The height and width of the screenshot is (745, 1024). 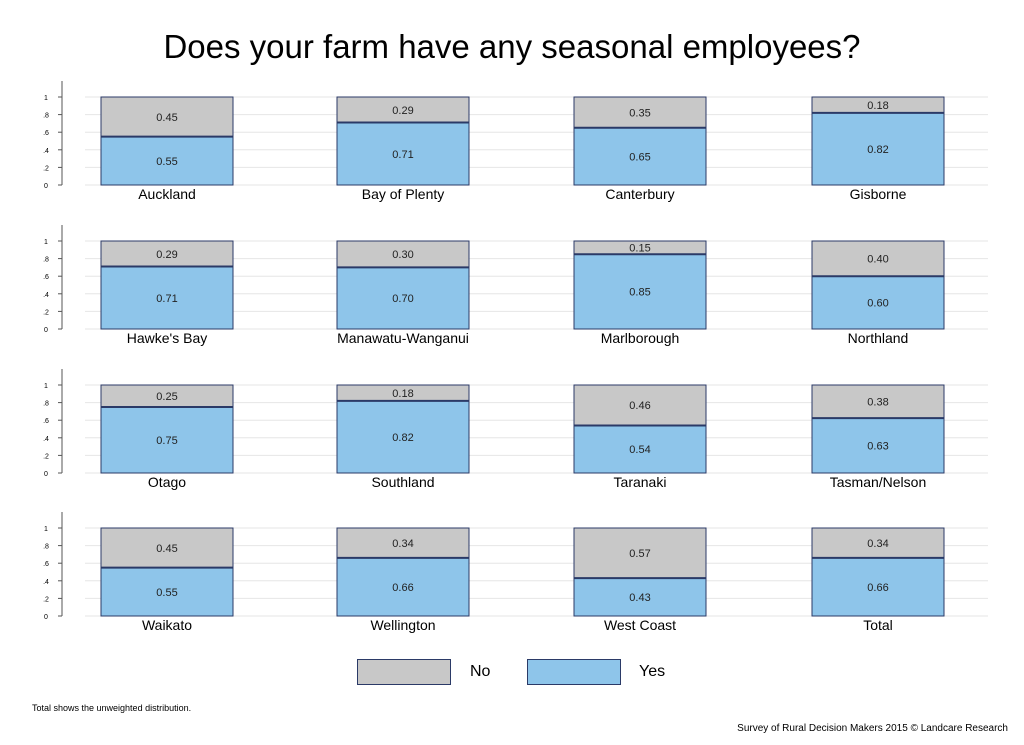 I want to click on data-label-yes: 0.63, so click(x=877, y=447).